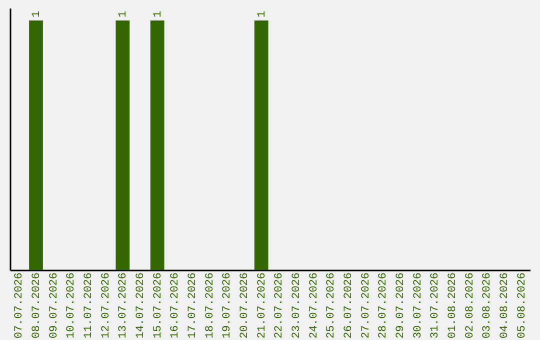  What do you see at coordinates (20, 305) in the screenshot?
I see `x-tick-label: 07.07.2026` at bounding box center [20, 305].